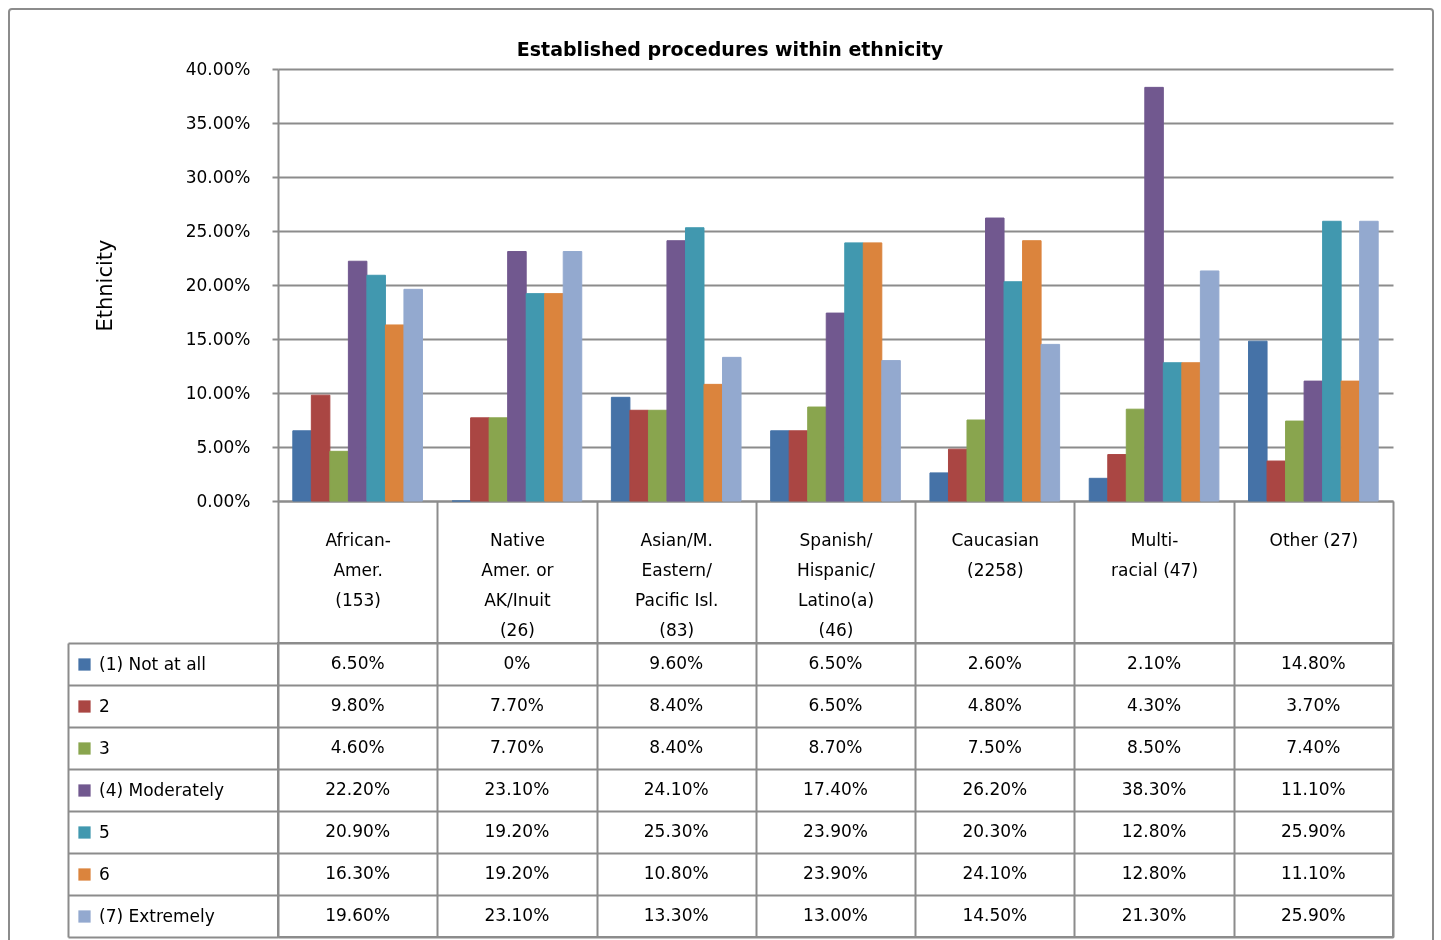 This screenshot has height=940, width=1441. Describe the element at coordinates (104, 705) in the screenshot. I see `legend-label: 2` at that location.